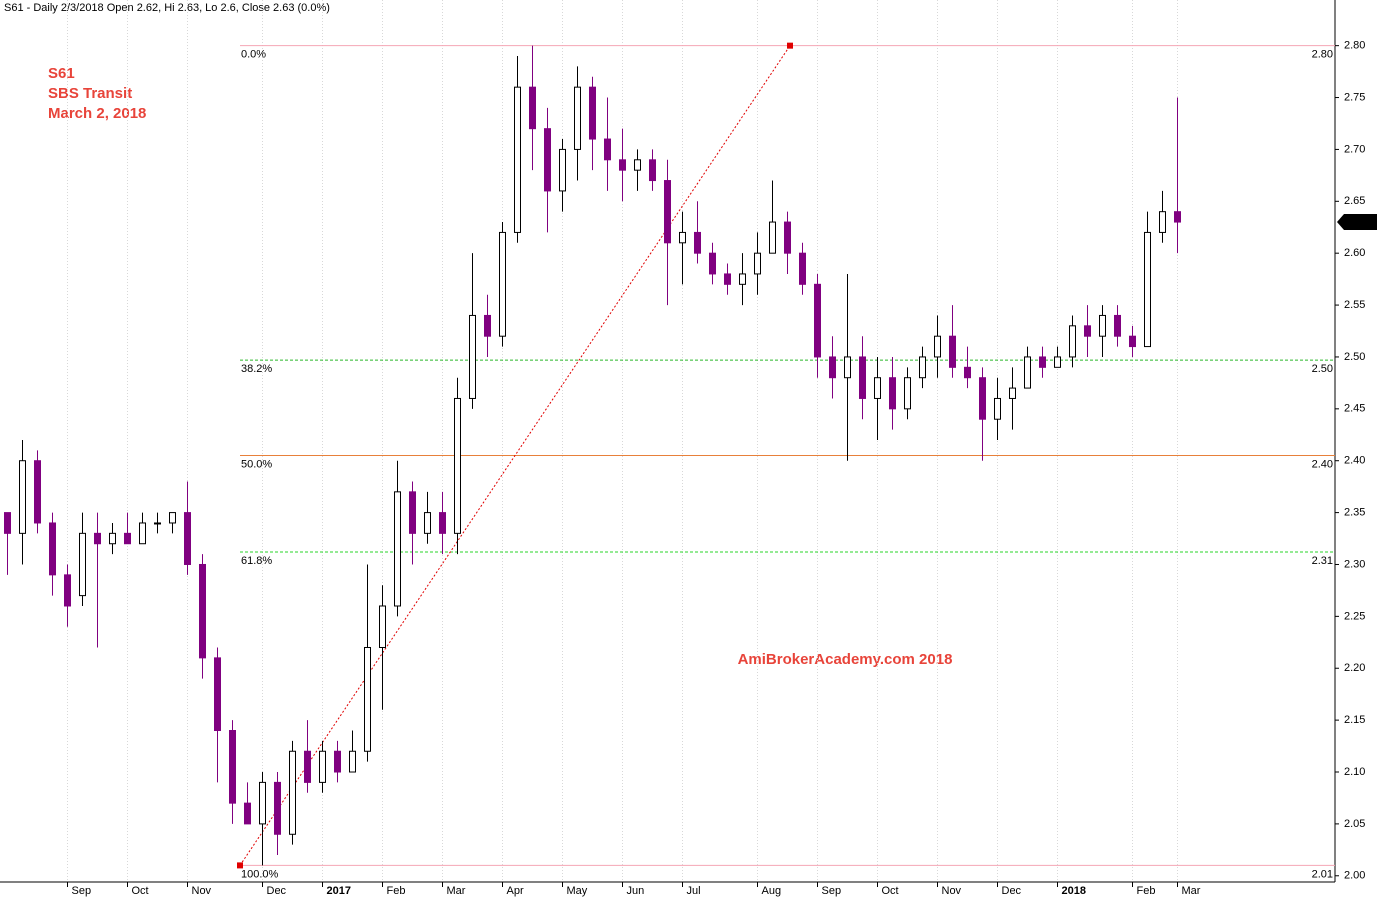  I want to click on x-tick-label: Dec, so click(277, 891).